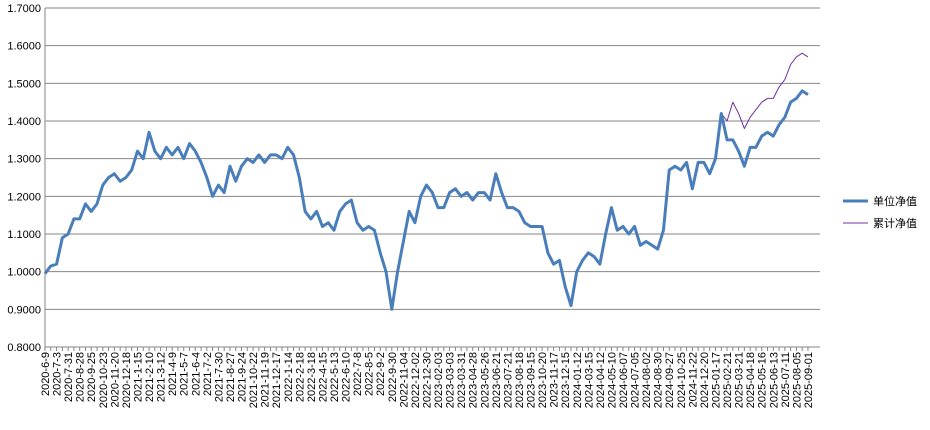 This screenshot has width=930, height=430. What do you see at coordinates (254, 380) in the screenshot?
I see `x-tick-label: 2021-10-22` at bounding box center [254, 380].